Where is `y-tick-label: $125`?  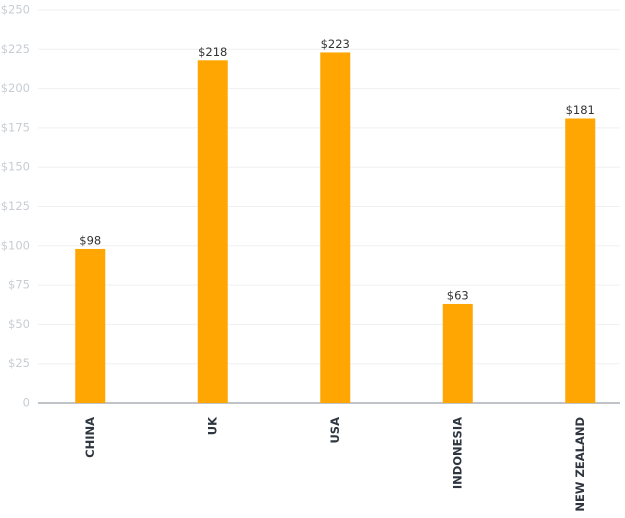
y-tick-label: $125 is located at coordinates (15, 206).